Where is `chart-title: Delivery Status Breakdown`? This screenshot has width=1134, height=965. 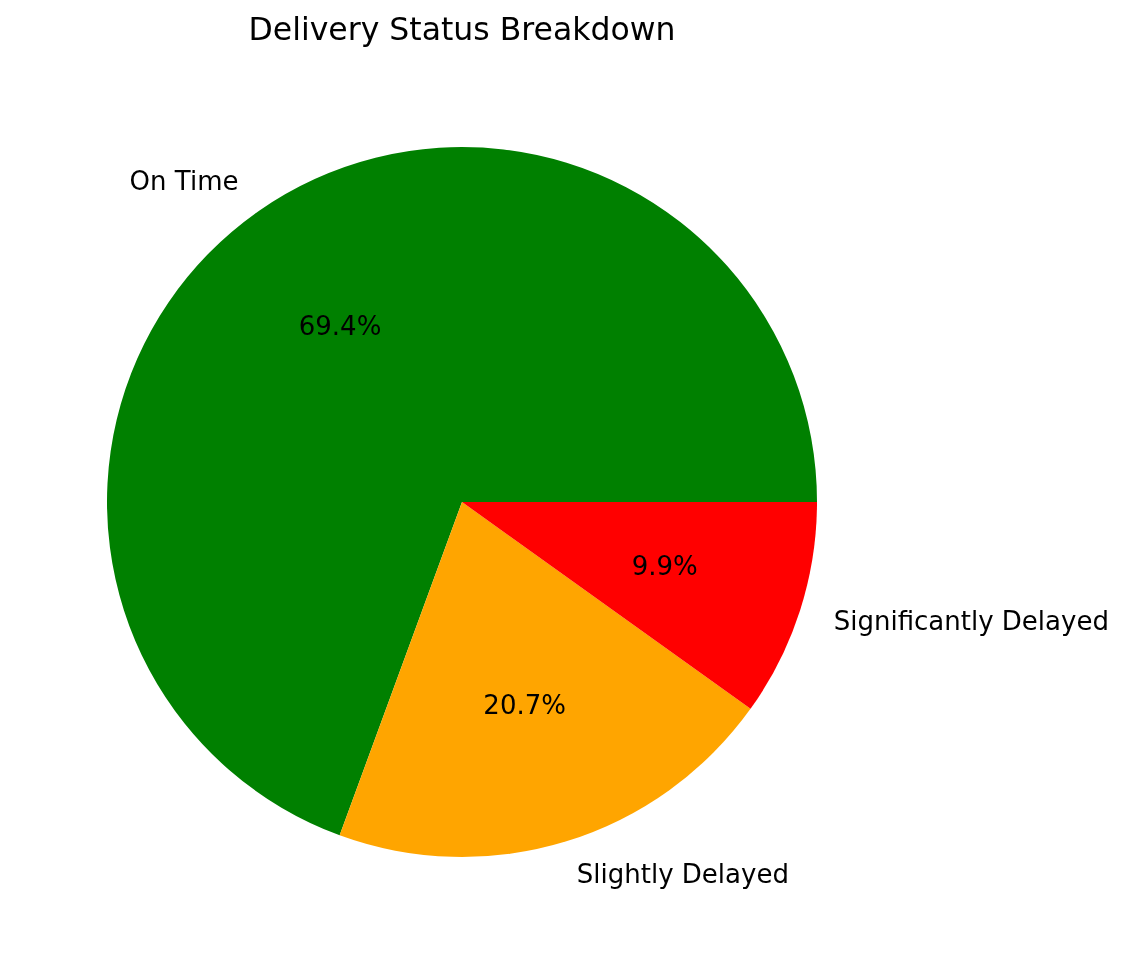 chart-title: Delivery Status Breakdown is located at coordinates (462, 28).